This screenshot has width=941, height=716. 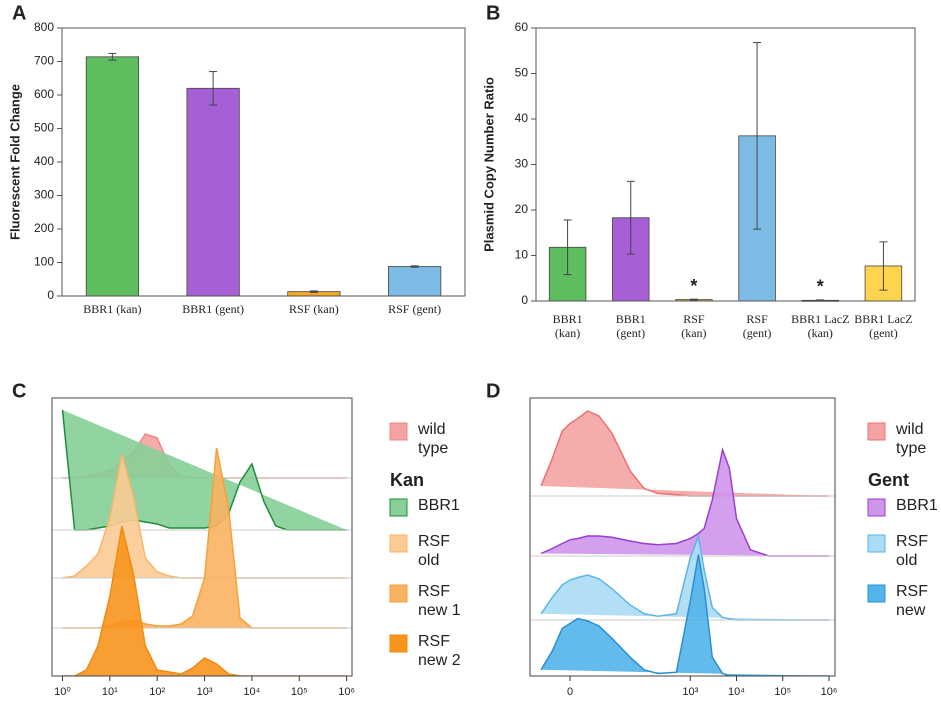 What do you see at coordinates (44, 228) in the screenshot?
I see `y-tick-label: 200` at bounding box center [44, 228].